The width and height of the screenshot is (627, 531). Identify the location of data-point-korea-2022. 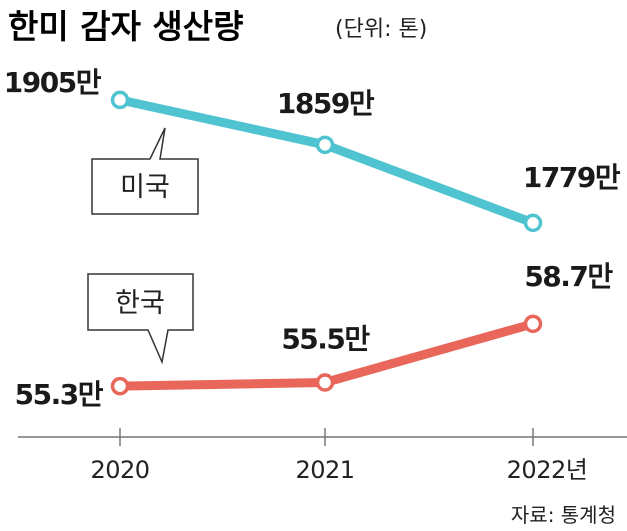
(533, 324).